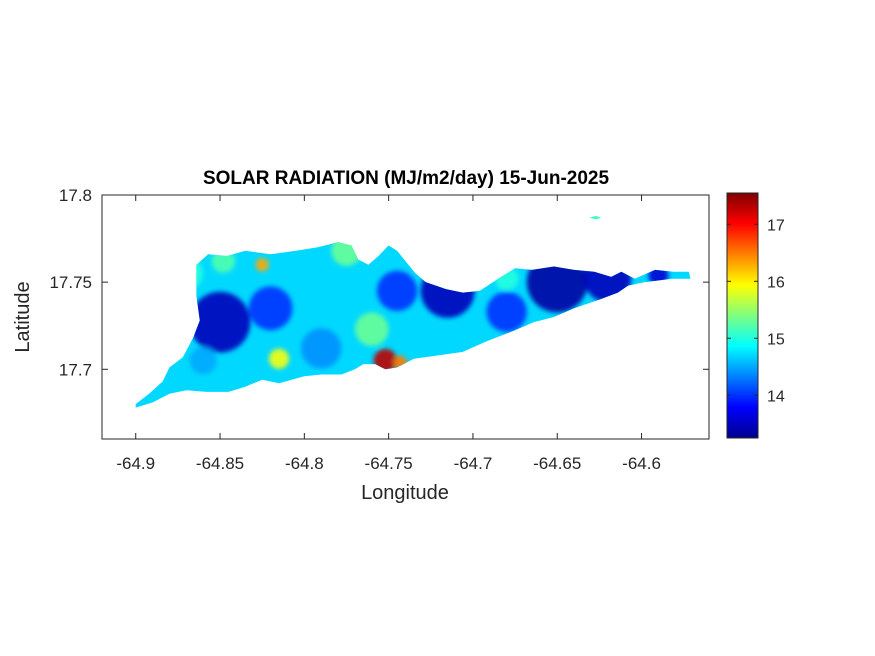 The width and height of the screenshot is (875, 656). Describe the element at coordinates (405, 493) in the screenshot. I see `x-axis-label: Longitude` at that location.